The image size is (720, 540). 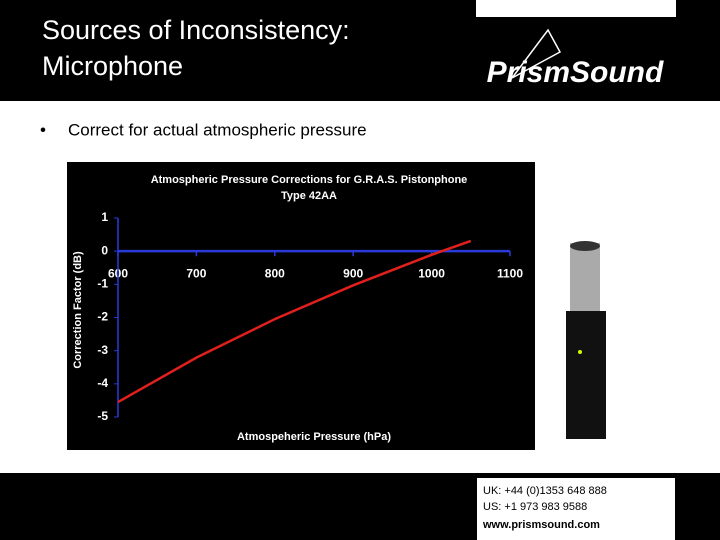 I want to click on contact: US: +1 973 983 9588, so click(x=535, y=507).